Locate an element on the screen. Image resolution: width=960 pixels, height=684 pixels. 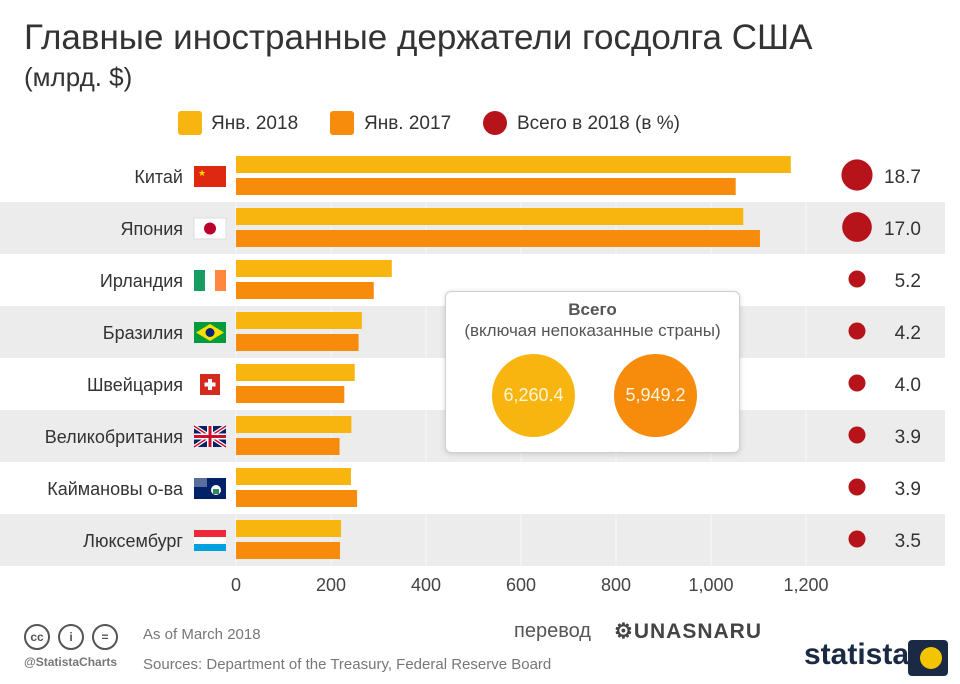
x-tick-label: 1,000 is located at coordinates (710, 585).